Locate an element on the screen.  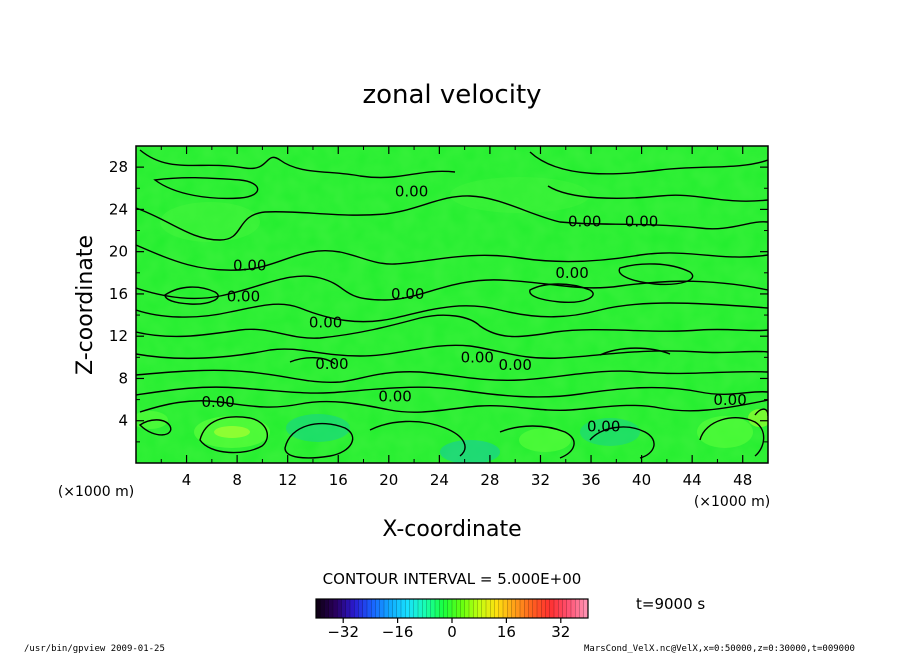
y-axis-label: Z-coordinate is located at coordinates (85, 305).